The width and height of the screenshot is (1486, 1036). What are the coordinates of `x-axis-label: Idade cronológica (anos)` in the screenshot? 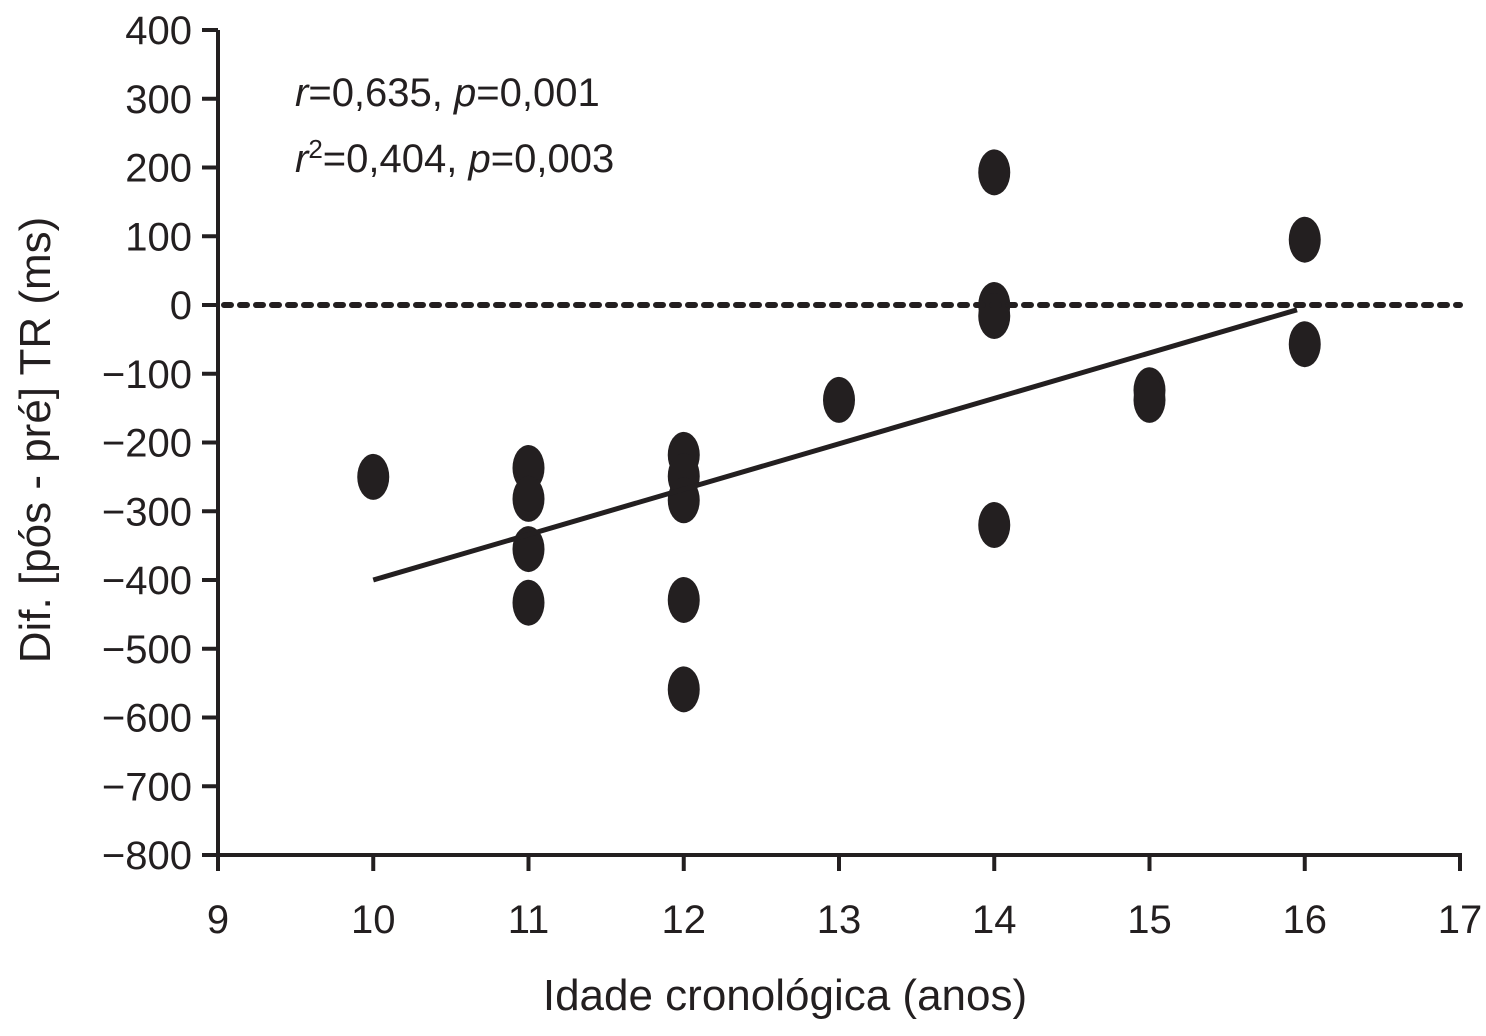 It's located at (785, 995).